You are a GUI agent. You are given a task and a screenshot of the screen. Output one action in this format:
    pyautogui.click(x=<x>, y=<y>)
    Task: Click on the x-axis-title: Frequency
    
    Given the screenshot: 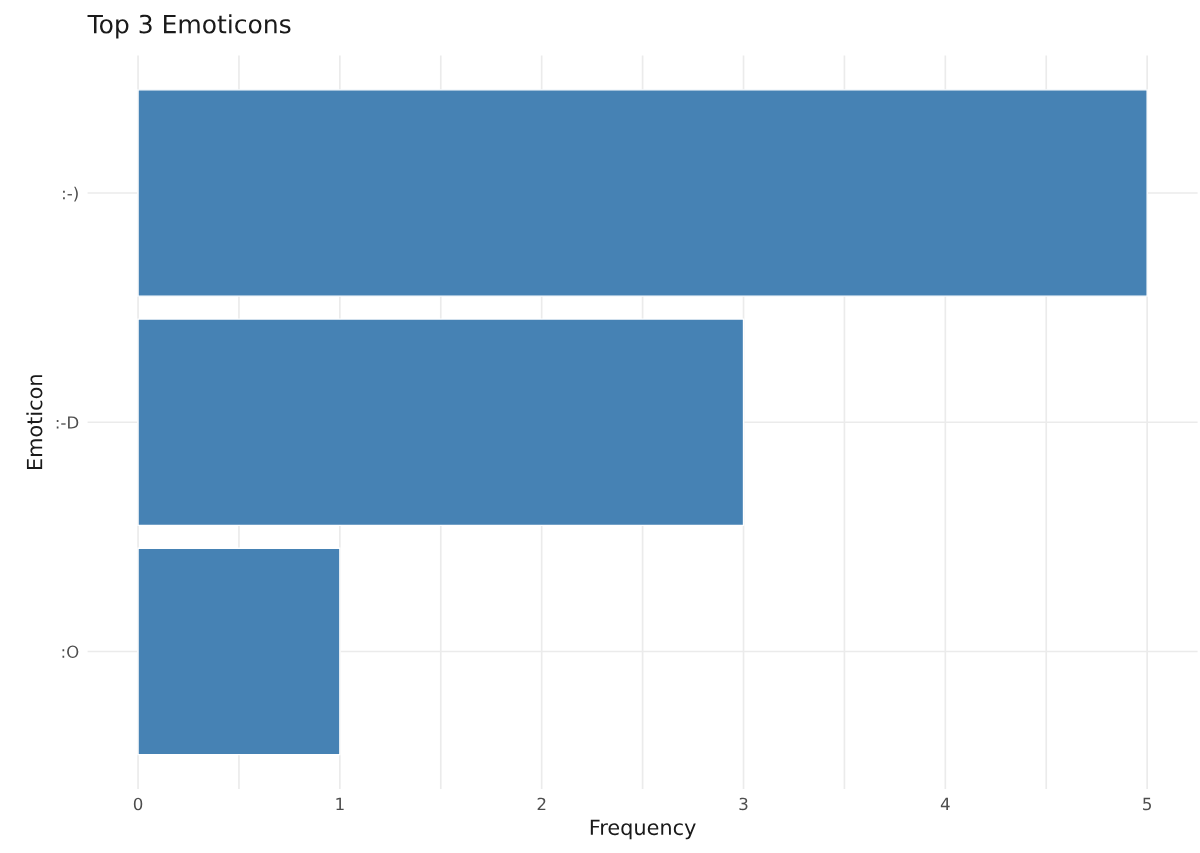 What is the action you would take?
    pyautogui.click(x=643, y=829)
    